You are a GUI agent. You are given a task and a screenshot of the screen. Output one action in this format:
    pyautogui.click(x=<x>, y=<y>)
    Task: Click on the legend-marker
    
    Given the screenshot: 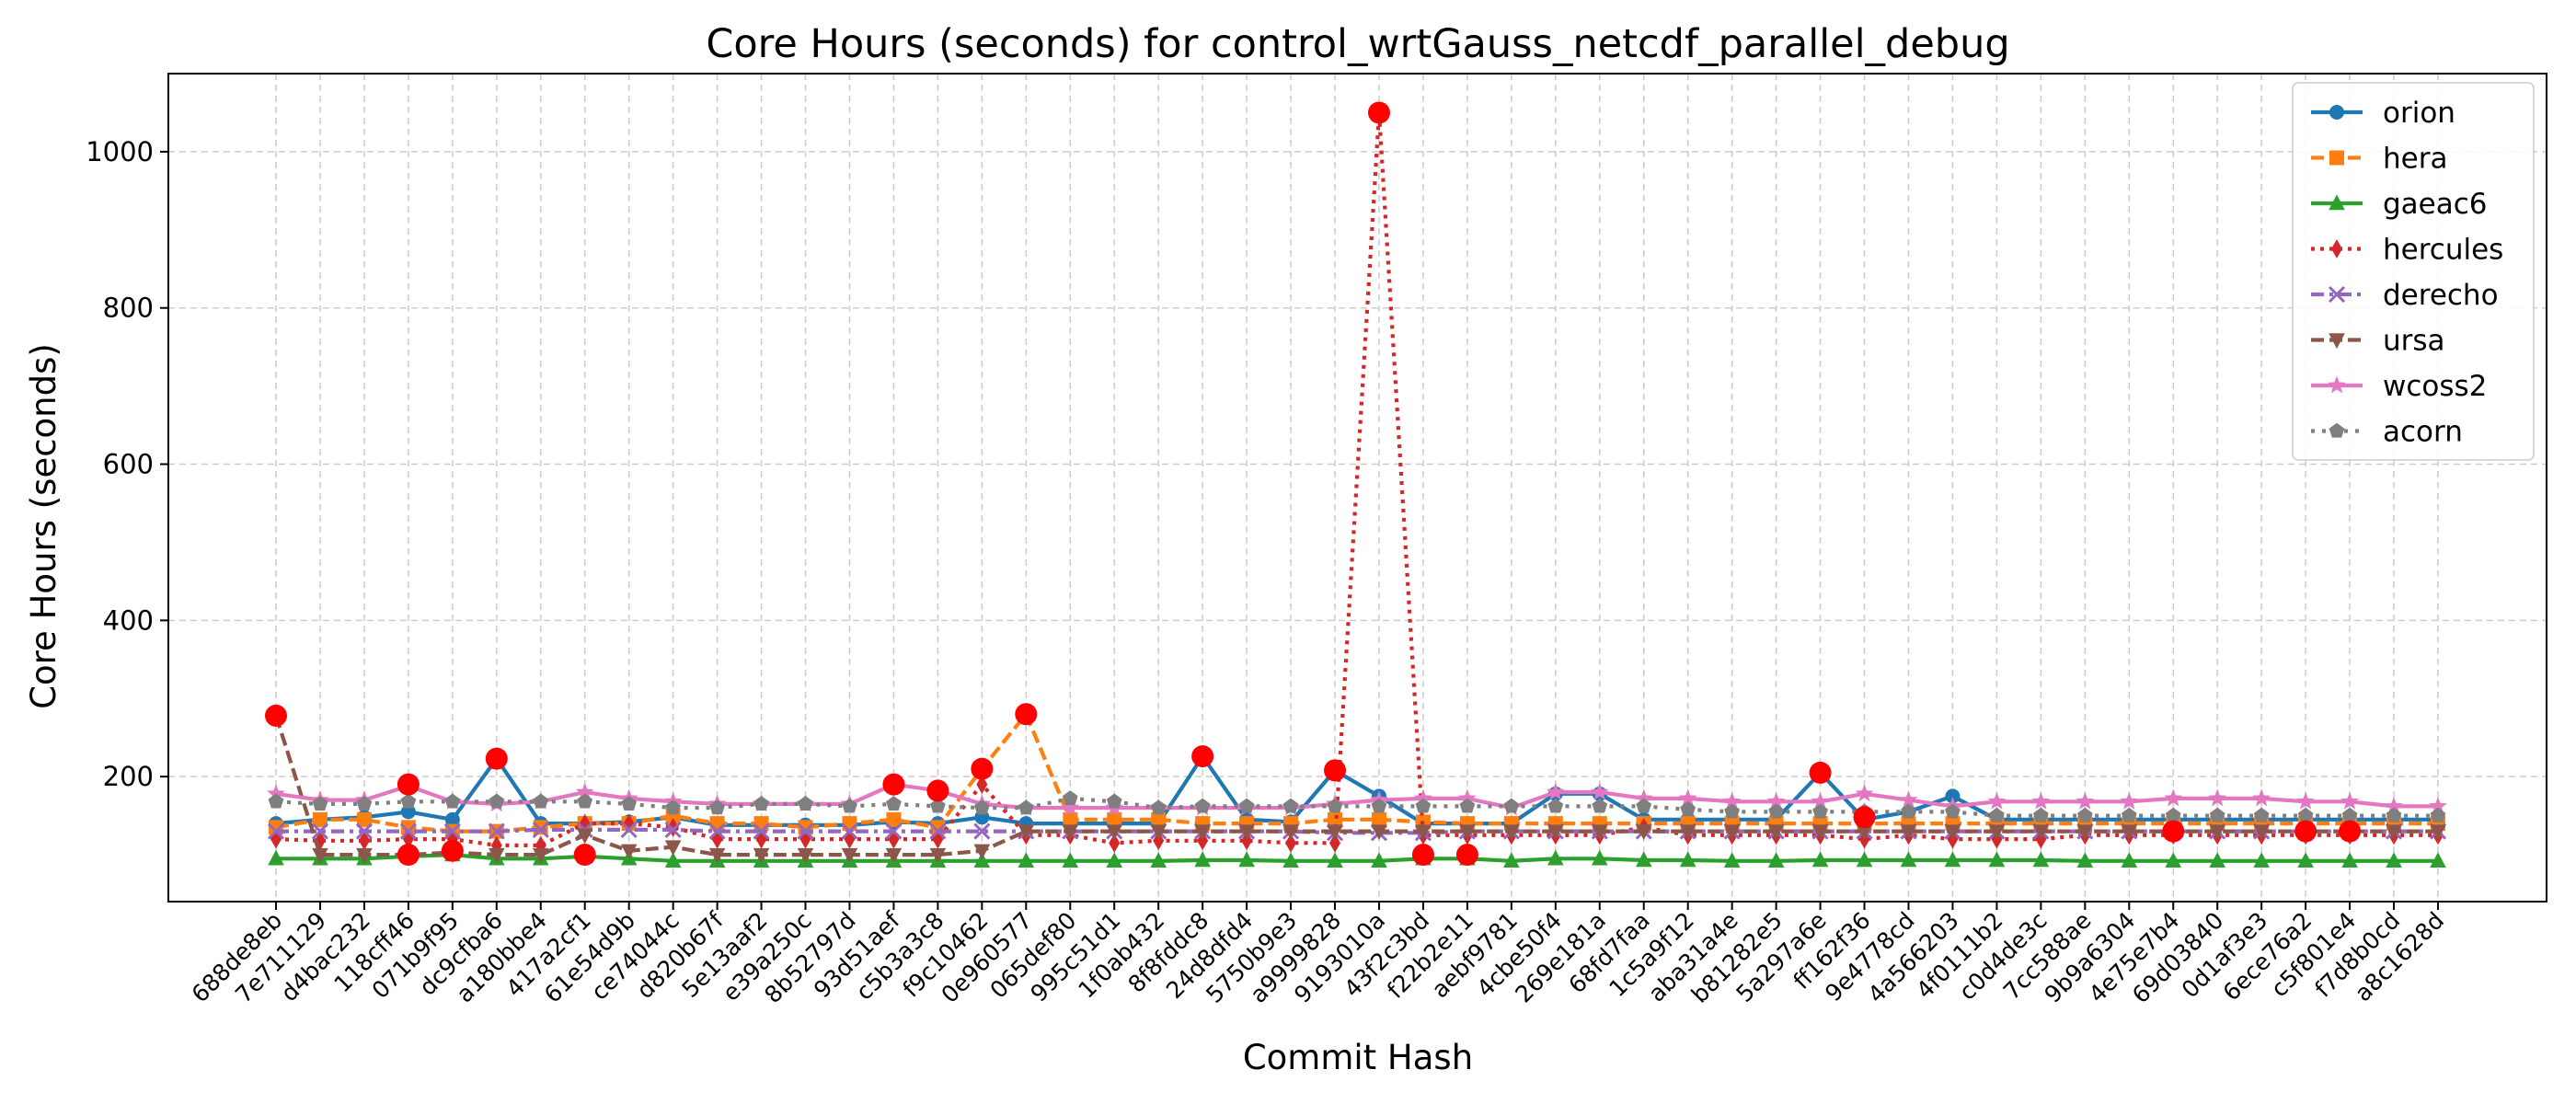 What is the action you would take?
    pyautogui.click(x=2337, y=202)
    